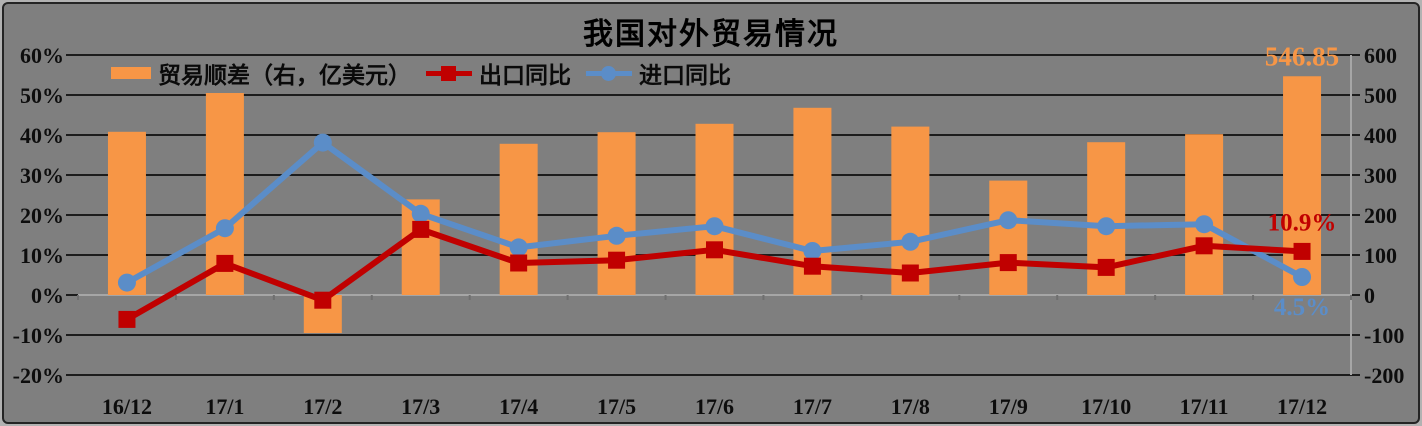  Describe the element at coordinates (42, 55) in the screenshot. I see `left-axis-label: 60%` at that location.